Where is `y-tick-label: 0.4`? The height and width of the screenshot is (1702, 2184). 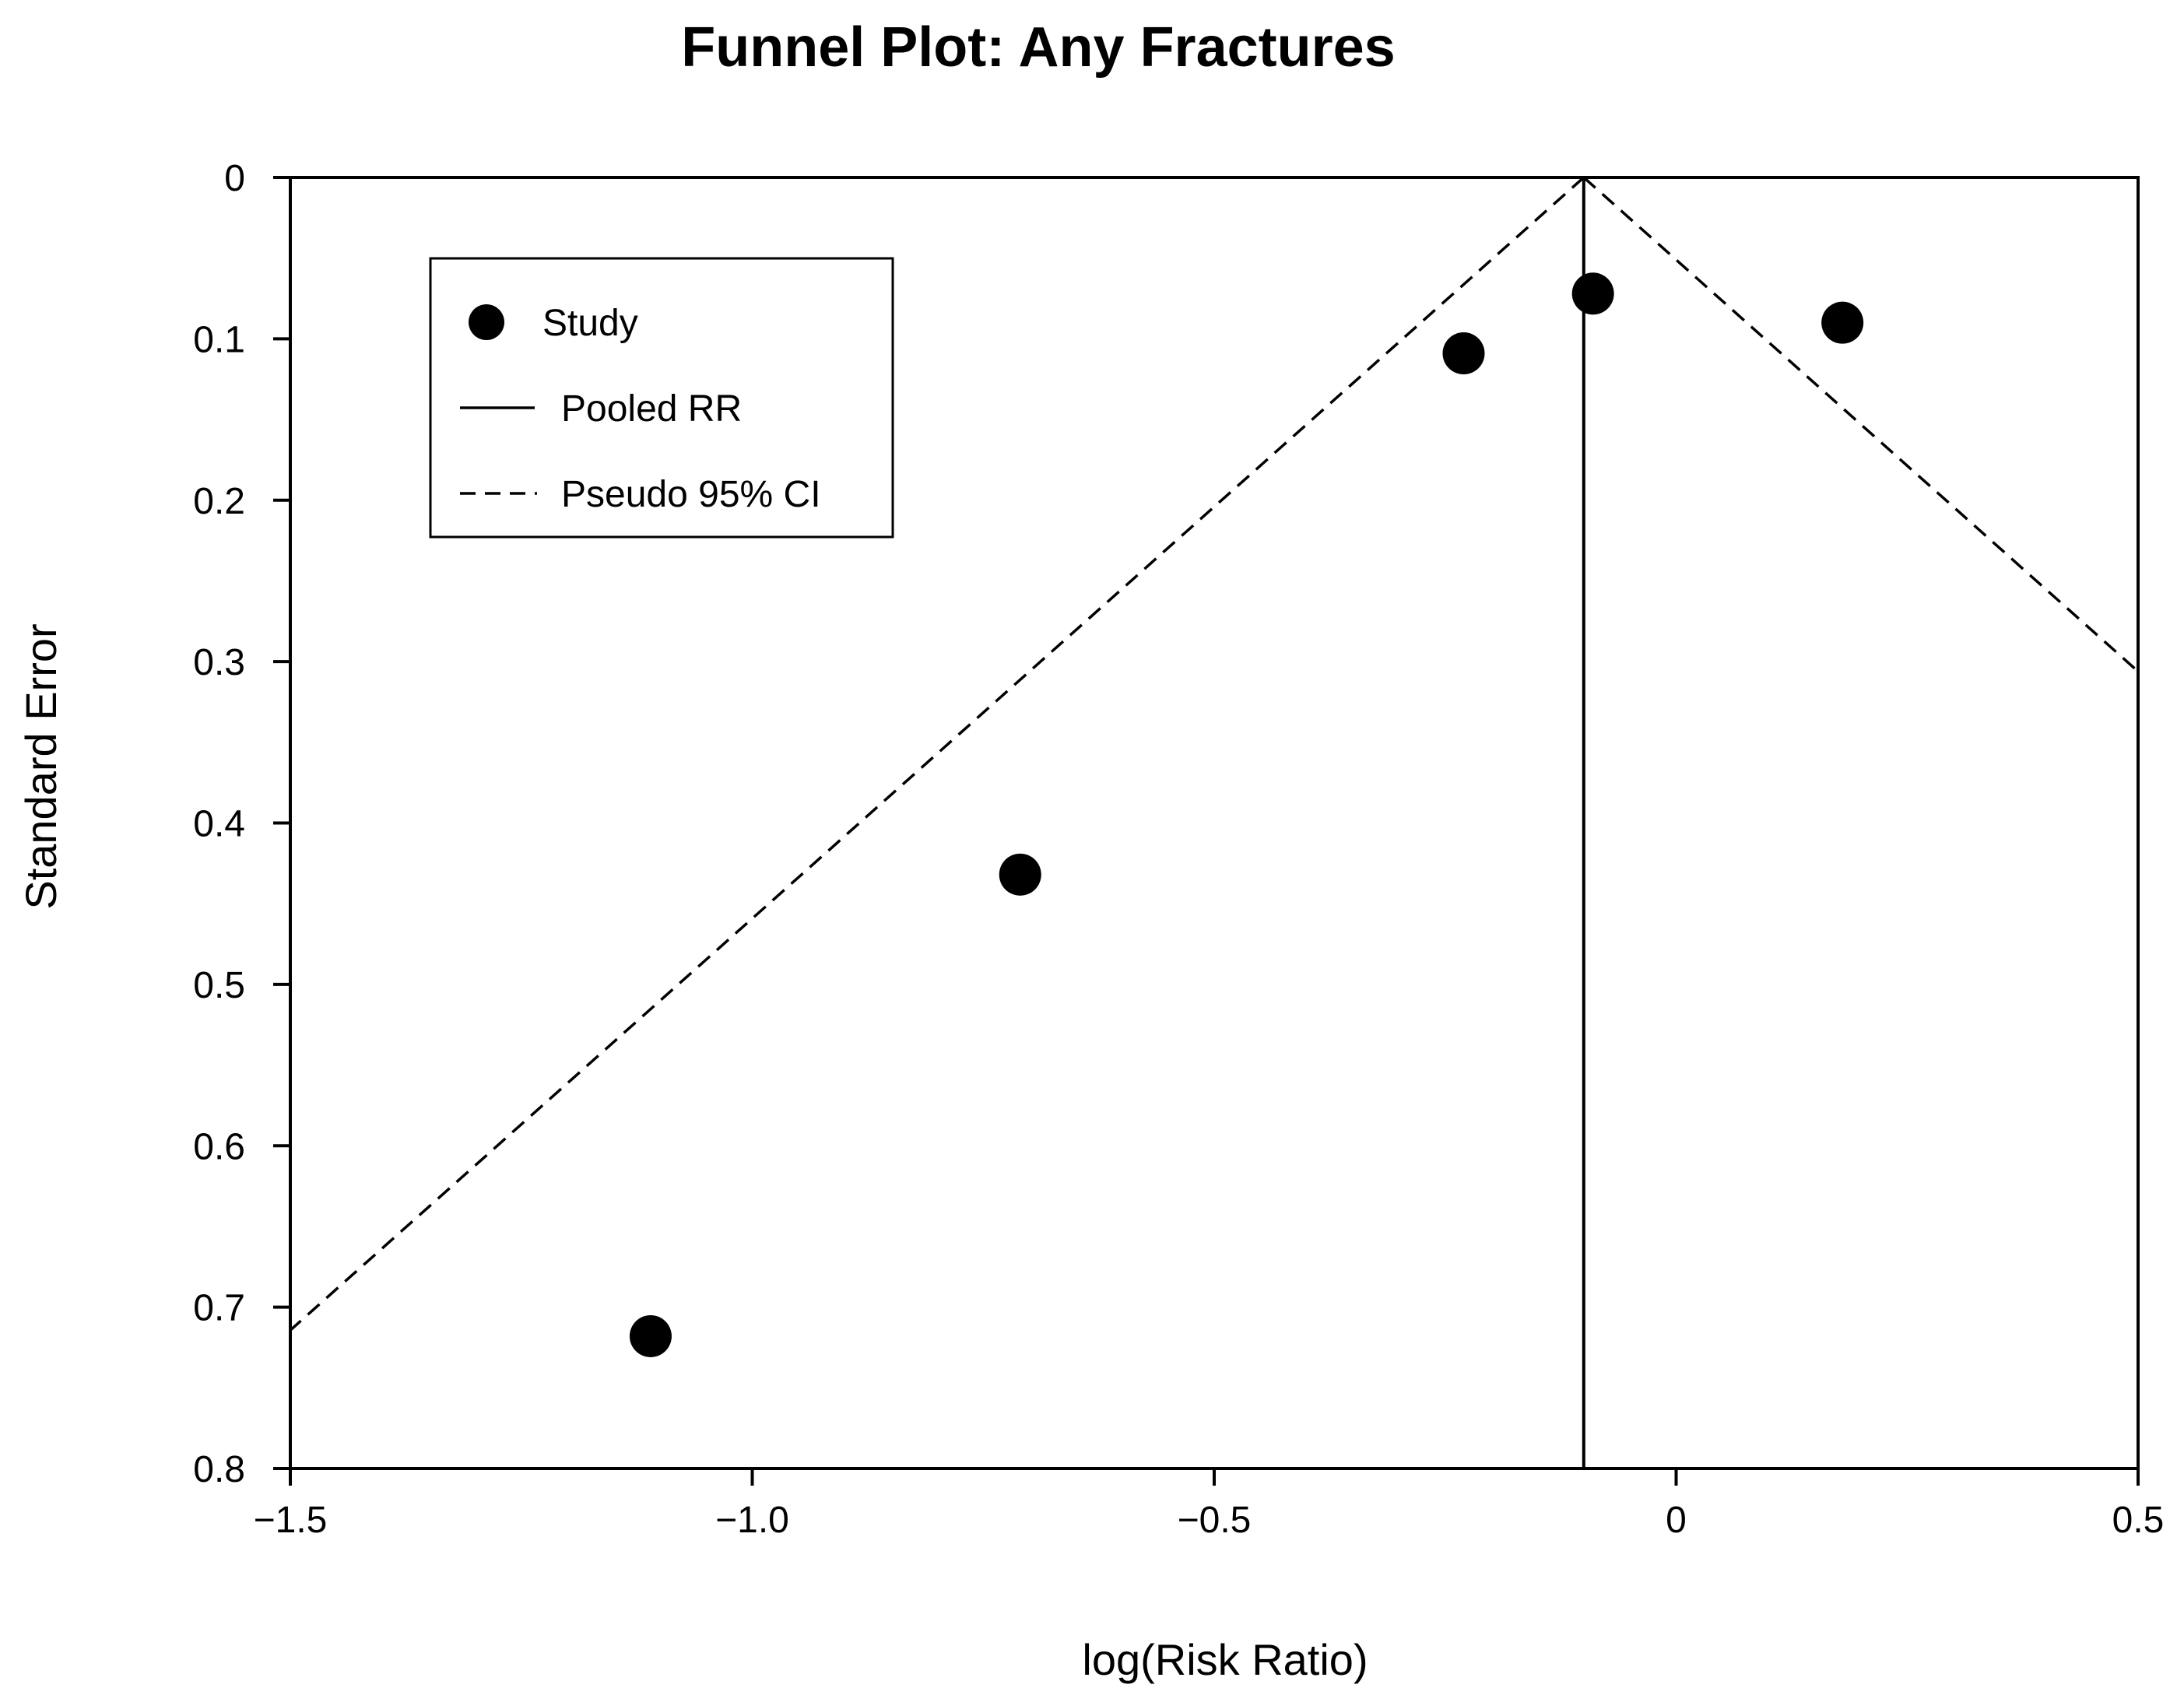
y-tick-label: 0.4 is located at coordinates (219, 825).